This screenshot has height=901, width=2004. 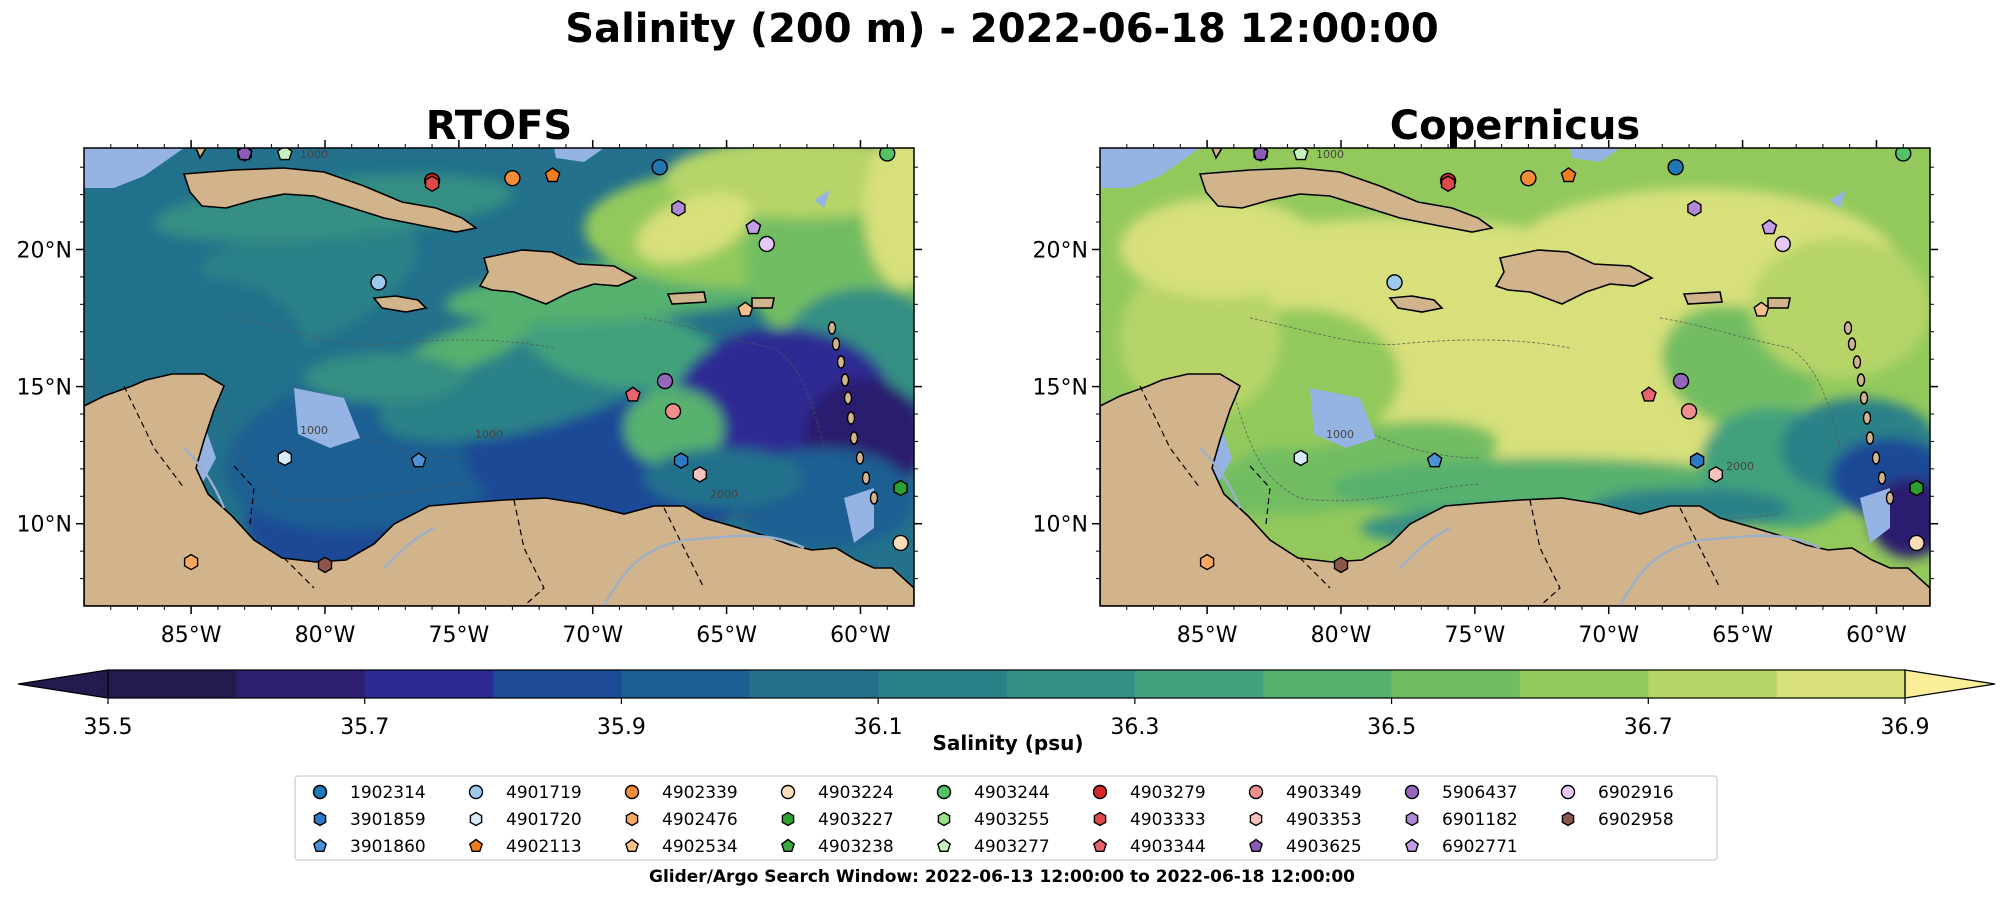 I want to click on legend-item: 4903625, so click(x=1305, y=847).